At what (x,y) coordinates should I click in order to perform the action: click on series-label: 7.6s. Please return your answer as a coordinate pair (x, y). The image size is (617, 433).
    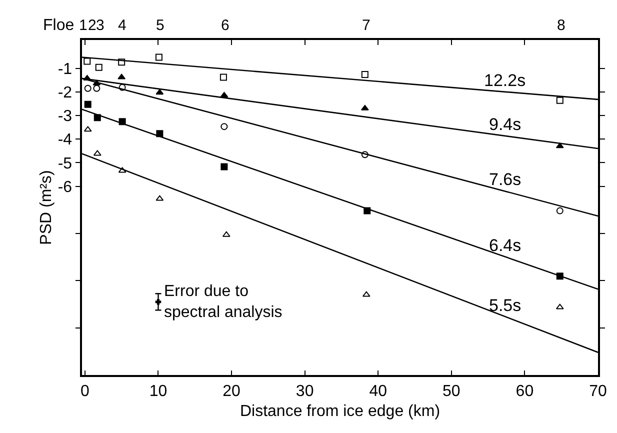
    Looking at the image, I should click on (505, 179).